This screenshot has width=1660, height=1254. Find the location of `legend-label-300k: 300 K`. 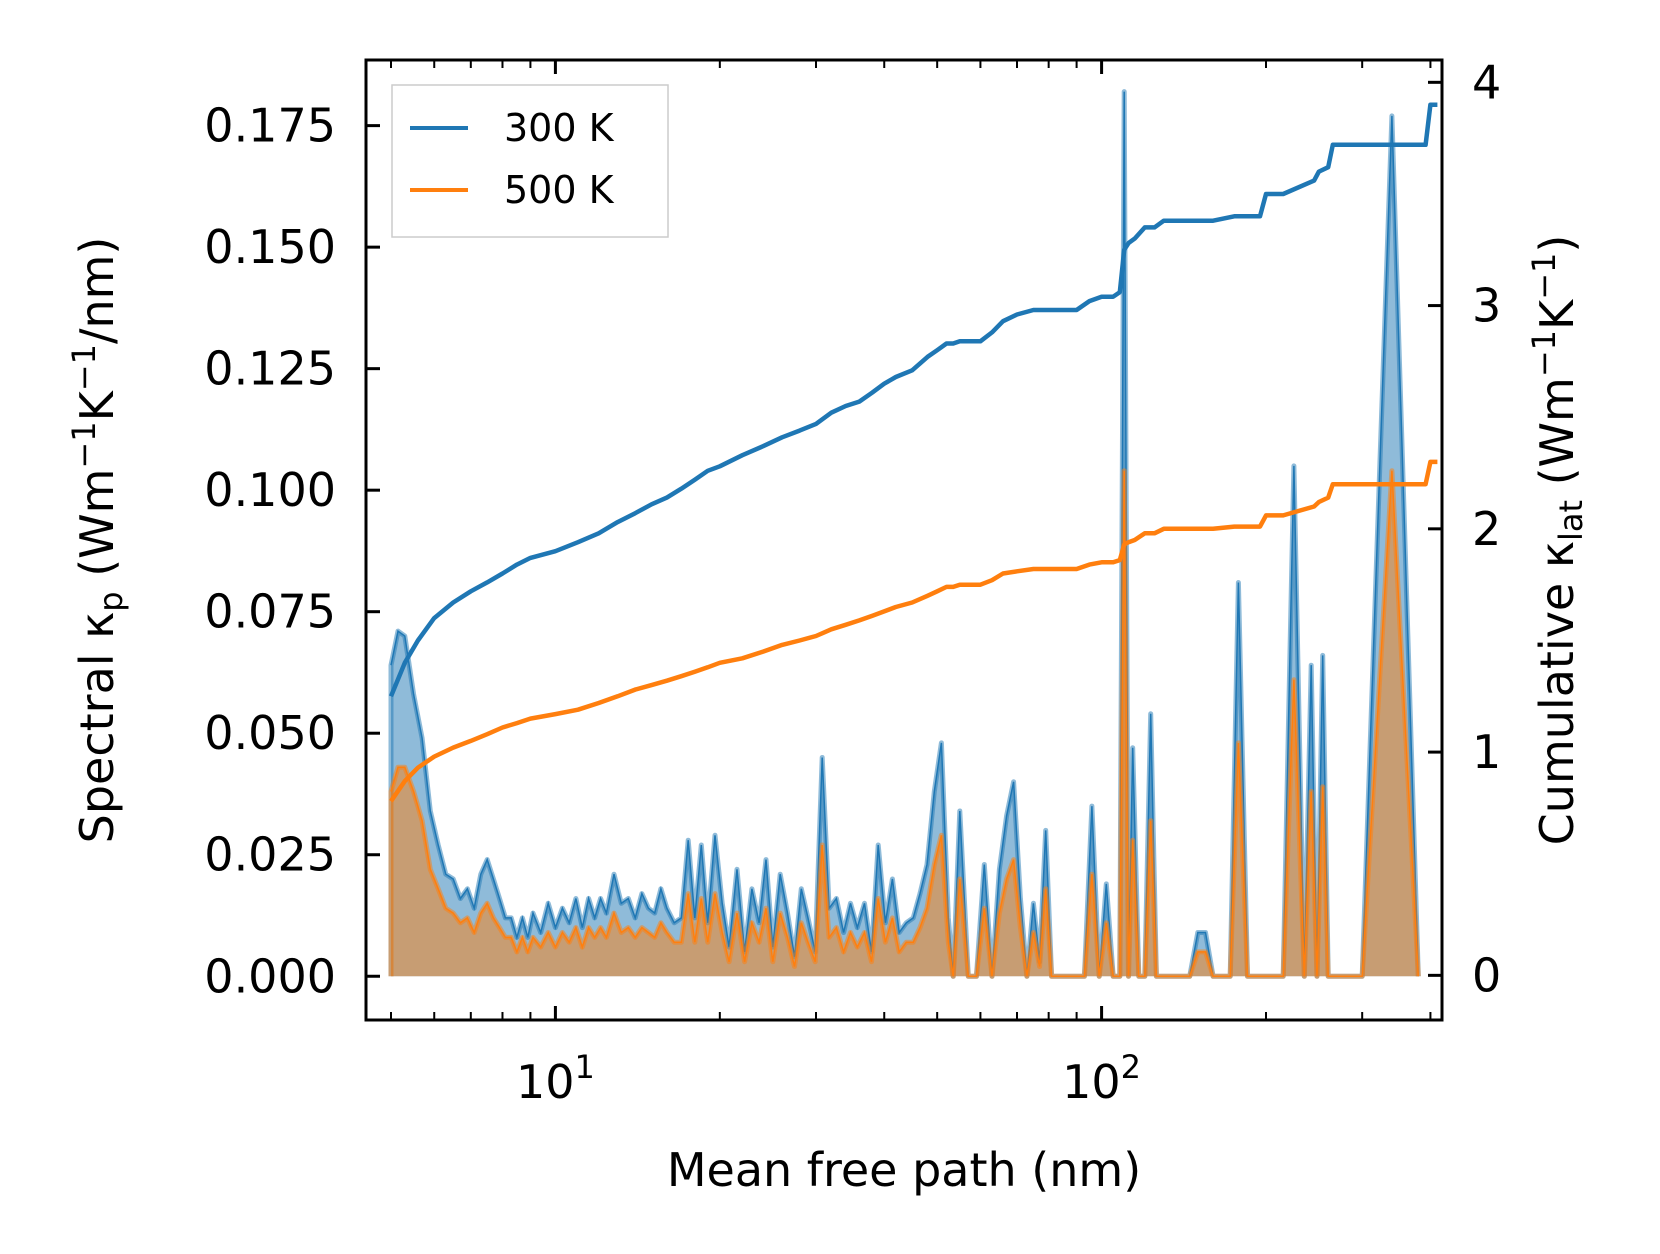

legend-label-300k: 300 K is located at coordinates (559, 128).